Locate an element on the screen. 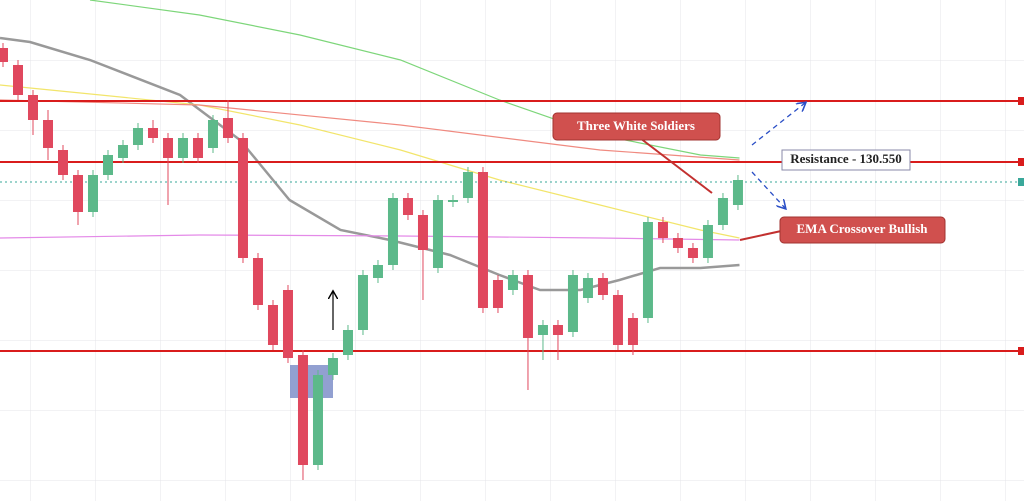 This screenshot has height=501, width=1024. moving-average is located at coordinates (370, 130).